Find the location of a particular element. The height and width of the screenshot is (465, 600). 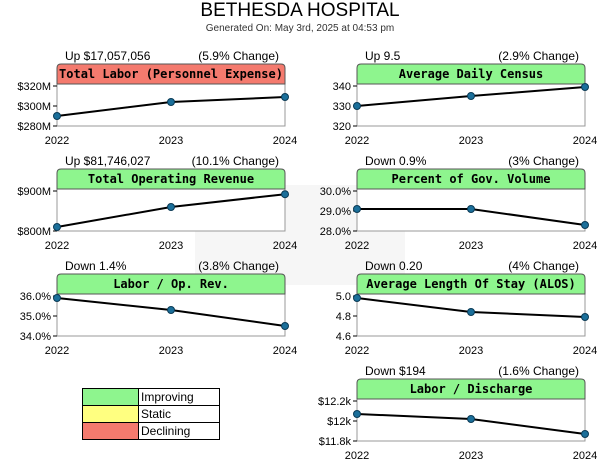

legend-item: Declining is located at coordinates (151, 431).